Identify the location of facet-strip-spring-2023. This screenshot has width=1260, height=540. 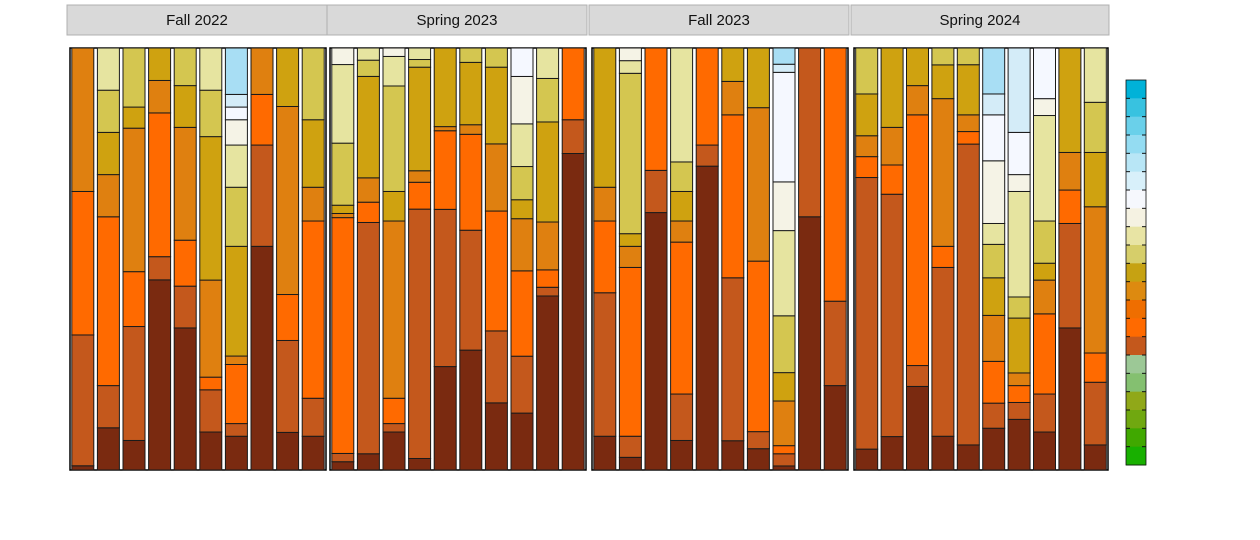
(457, 20).